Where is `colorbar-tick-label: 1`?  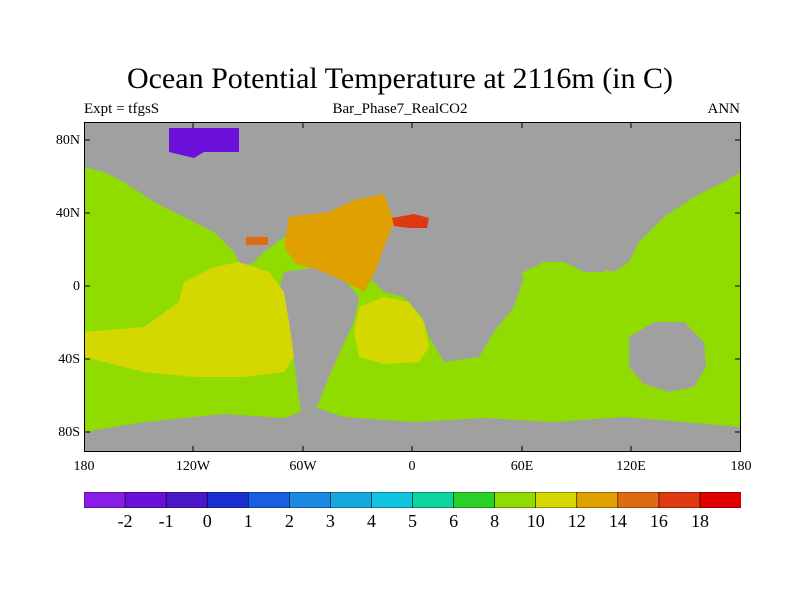
colorbar-tick-label: 1 is located at coordinates (248, 521).